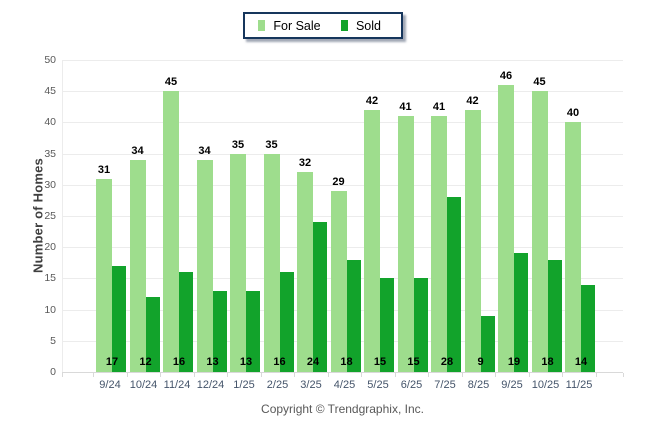 The height and width of the screenshot is (434, 646). What do you see at coordinates (514, 362) in the screenshot?
I see `sold-value-label: 19` at bounding box center [514, 362].